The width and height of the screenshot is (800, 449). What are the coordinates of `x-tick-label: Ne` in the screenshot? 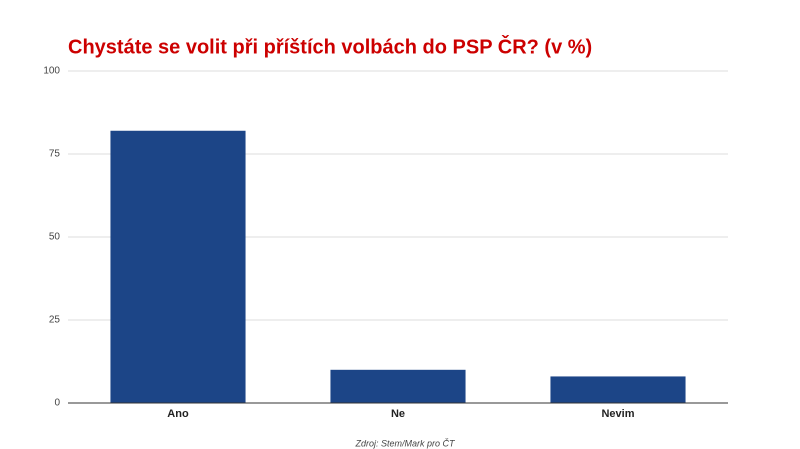 It's located at (398, 414).